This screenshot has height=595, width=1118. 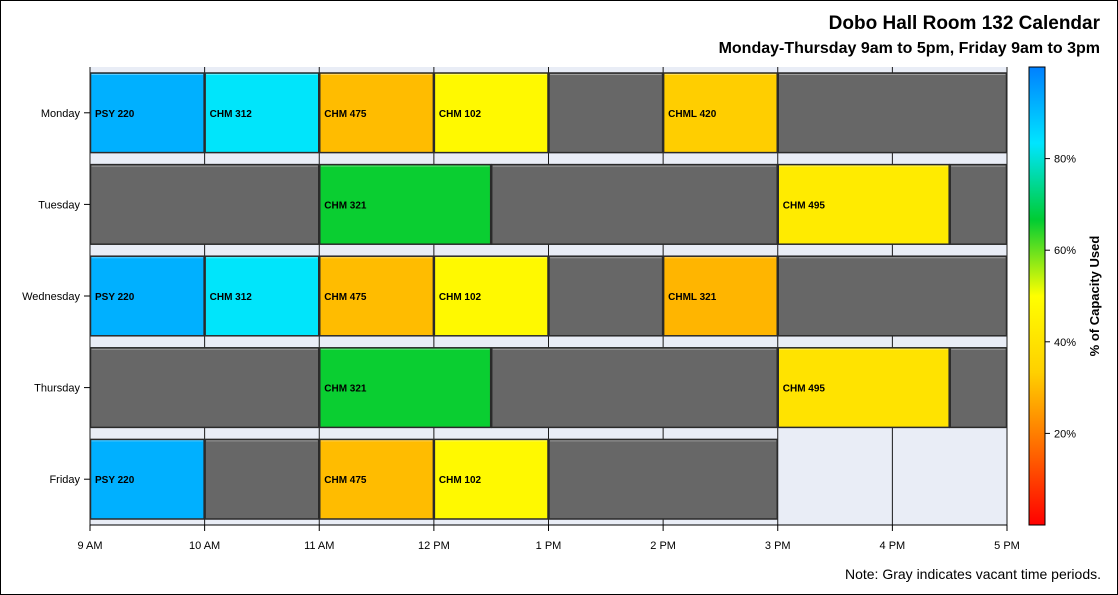 What do you see at coordinates (51, 297) in the screenshot?
I see `y-tick-label: Wednesday` at bounding box center [51, 297].